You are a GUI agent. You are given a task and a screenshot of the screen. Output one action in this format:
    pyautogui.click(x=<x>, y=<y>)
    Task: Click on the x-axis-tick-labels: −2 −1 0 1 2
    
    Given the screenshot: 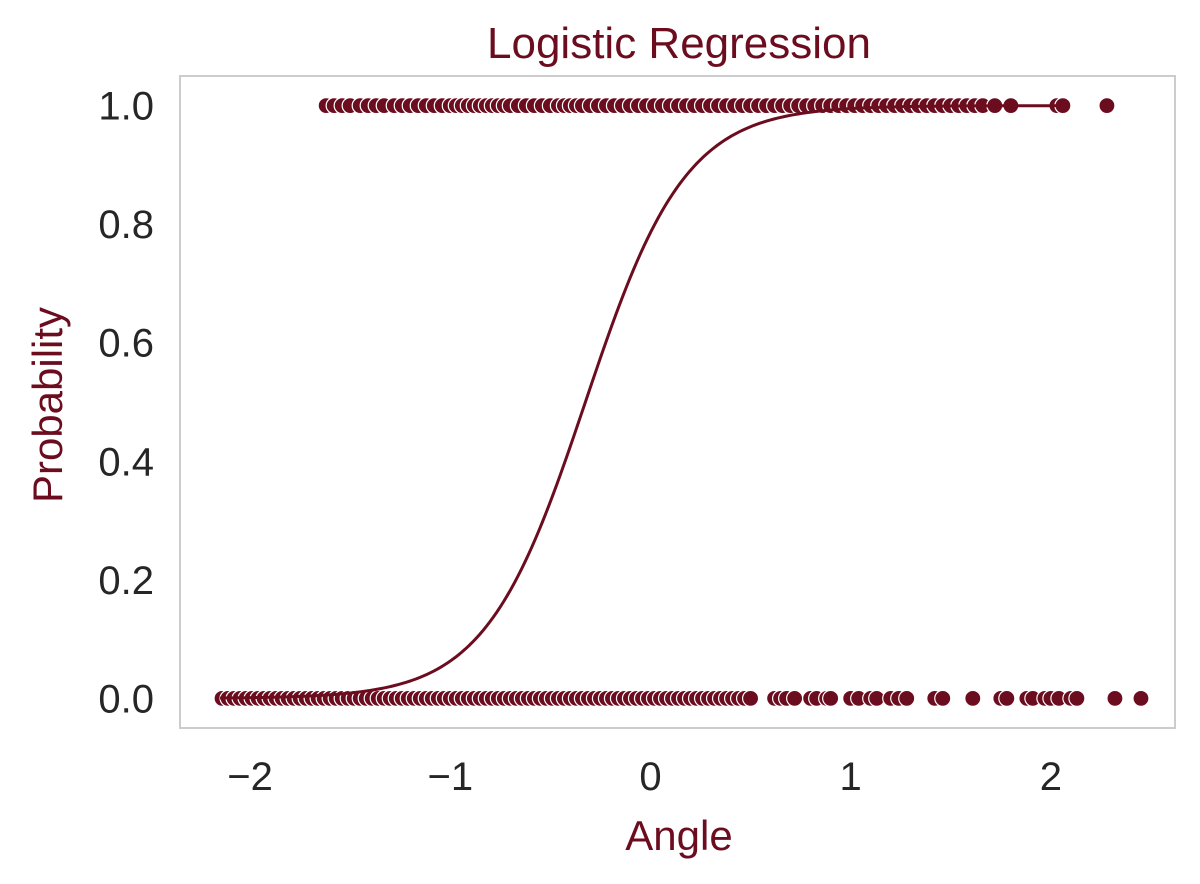 What is the action you would take?
    pyautogui.click(x=644, y=777)
    